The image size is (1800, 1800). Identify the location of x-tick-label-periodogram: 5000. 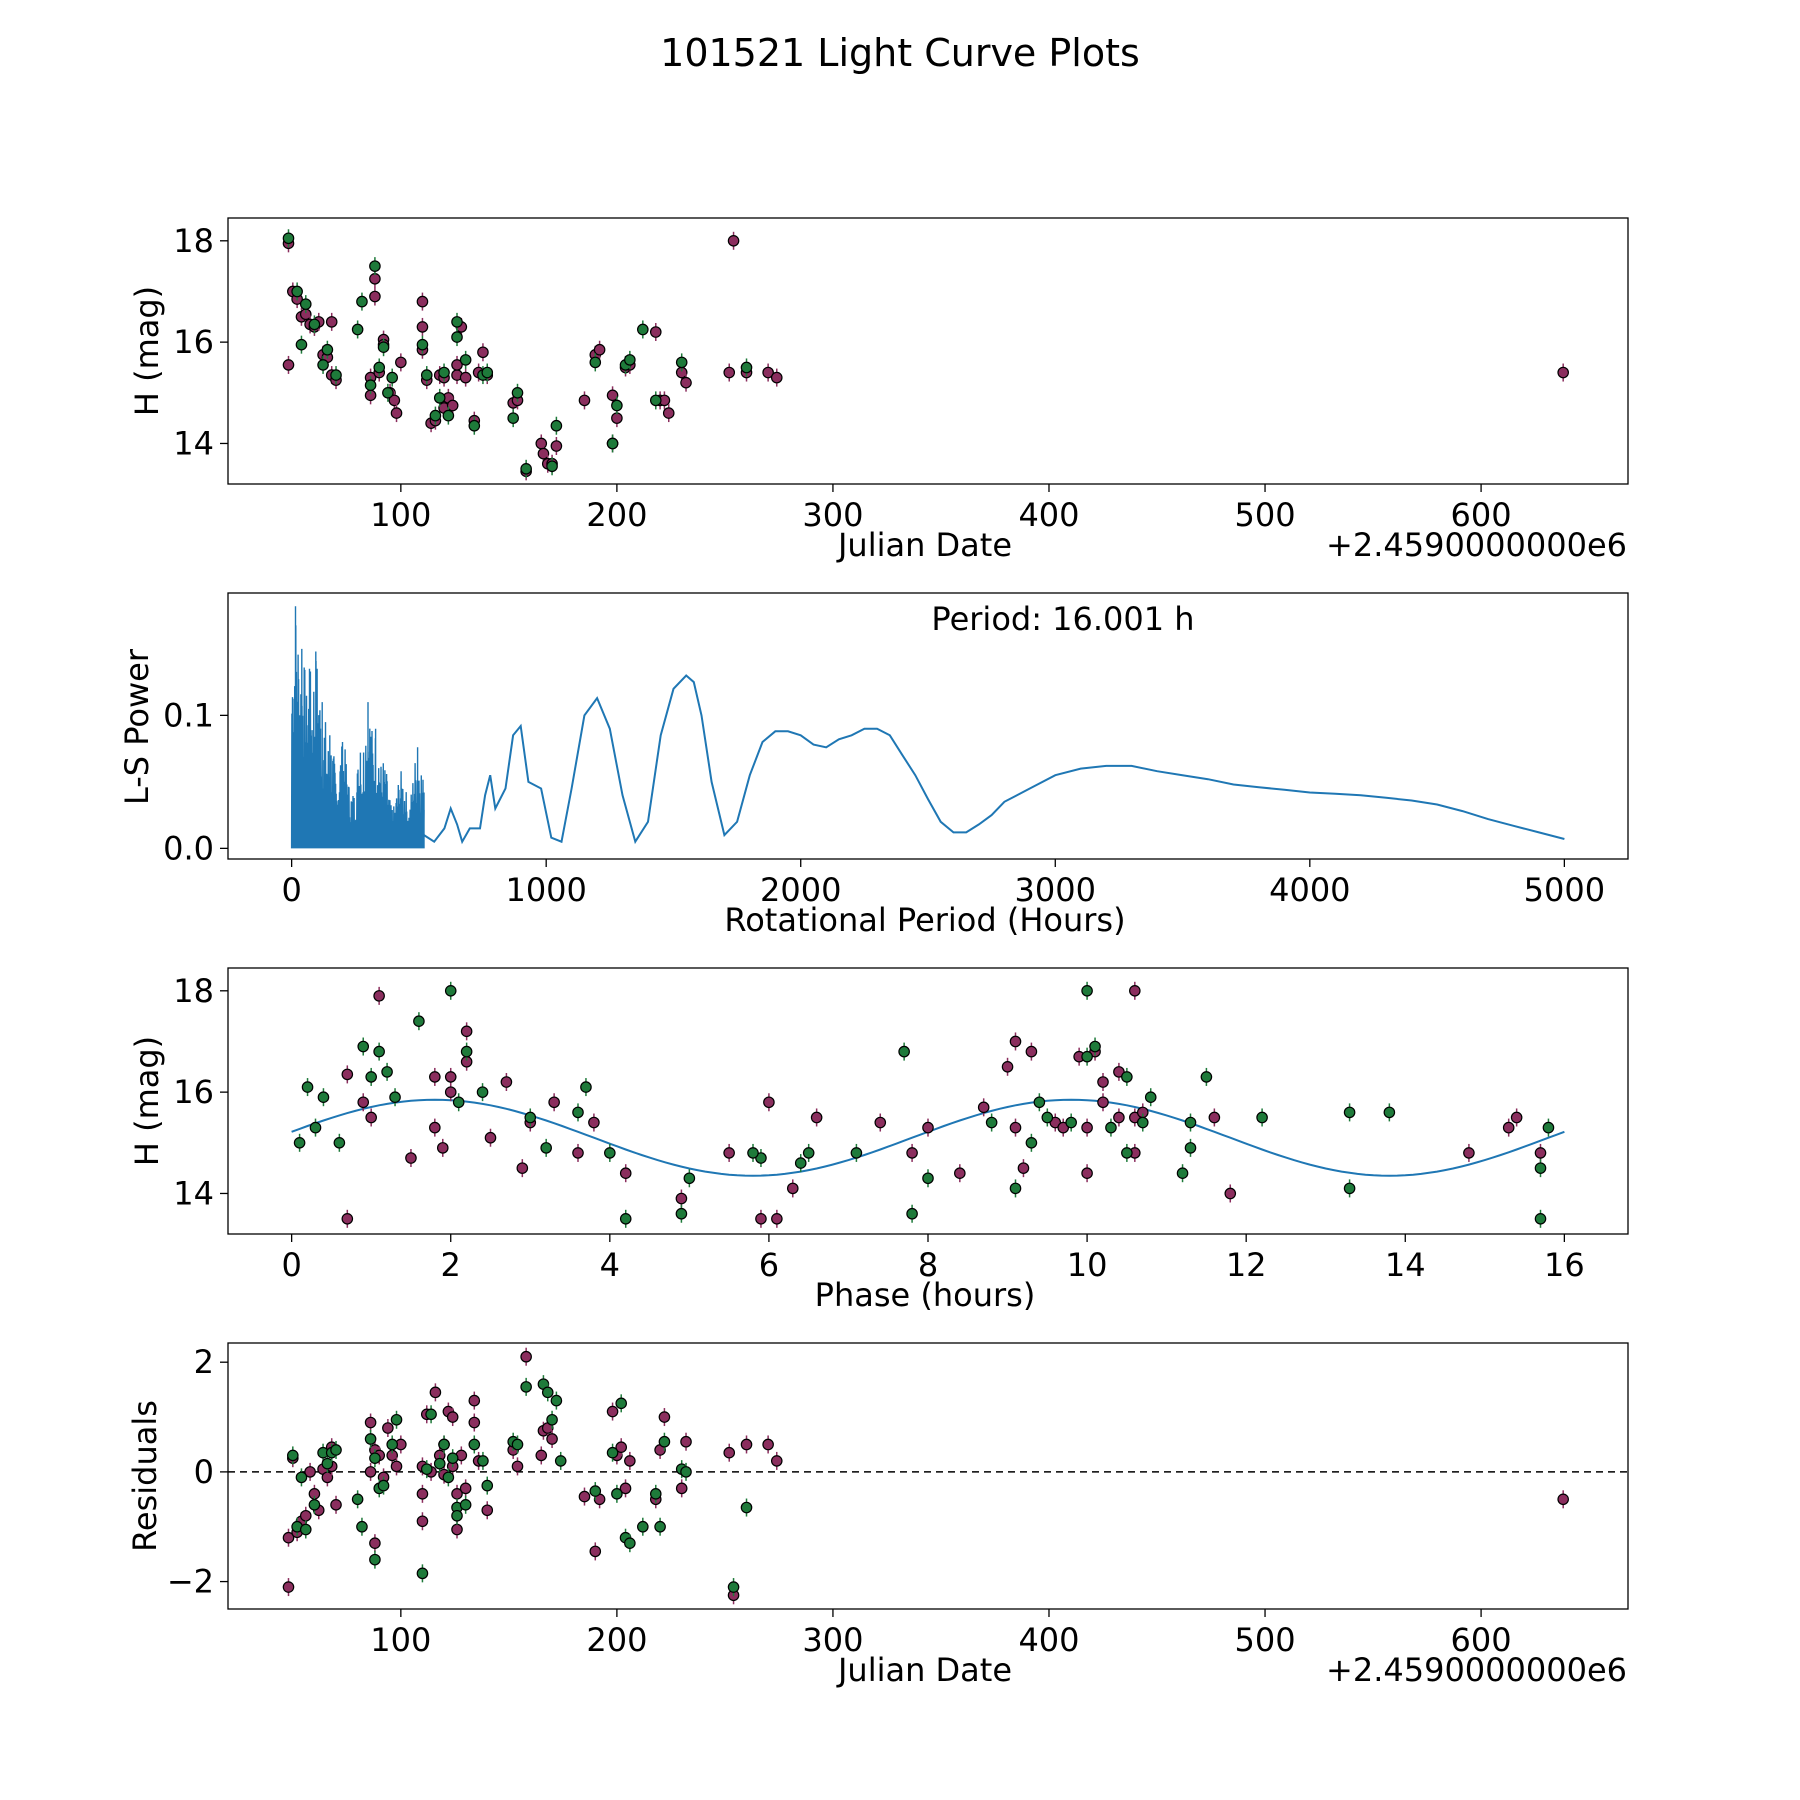
(1564, 890).